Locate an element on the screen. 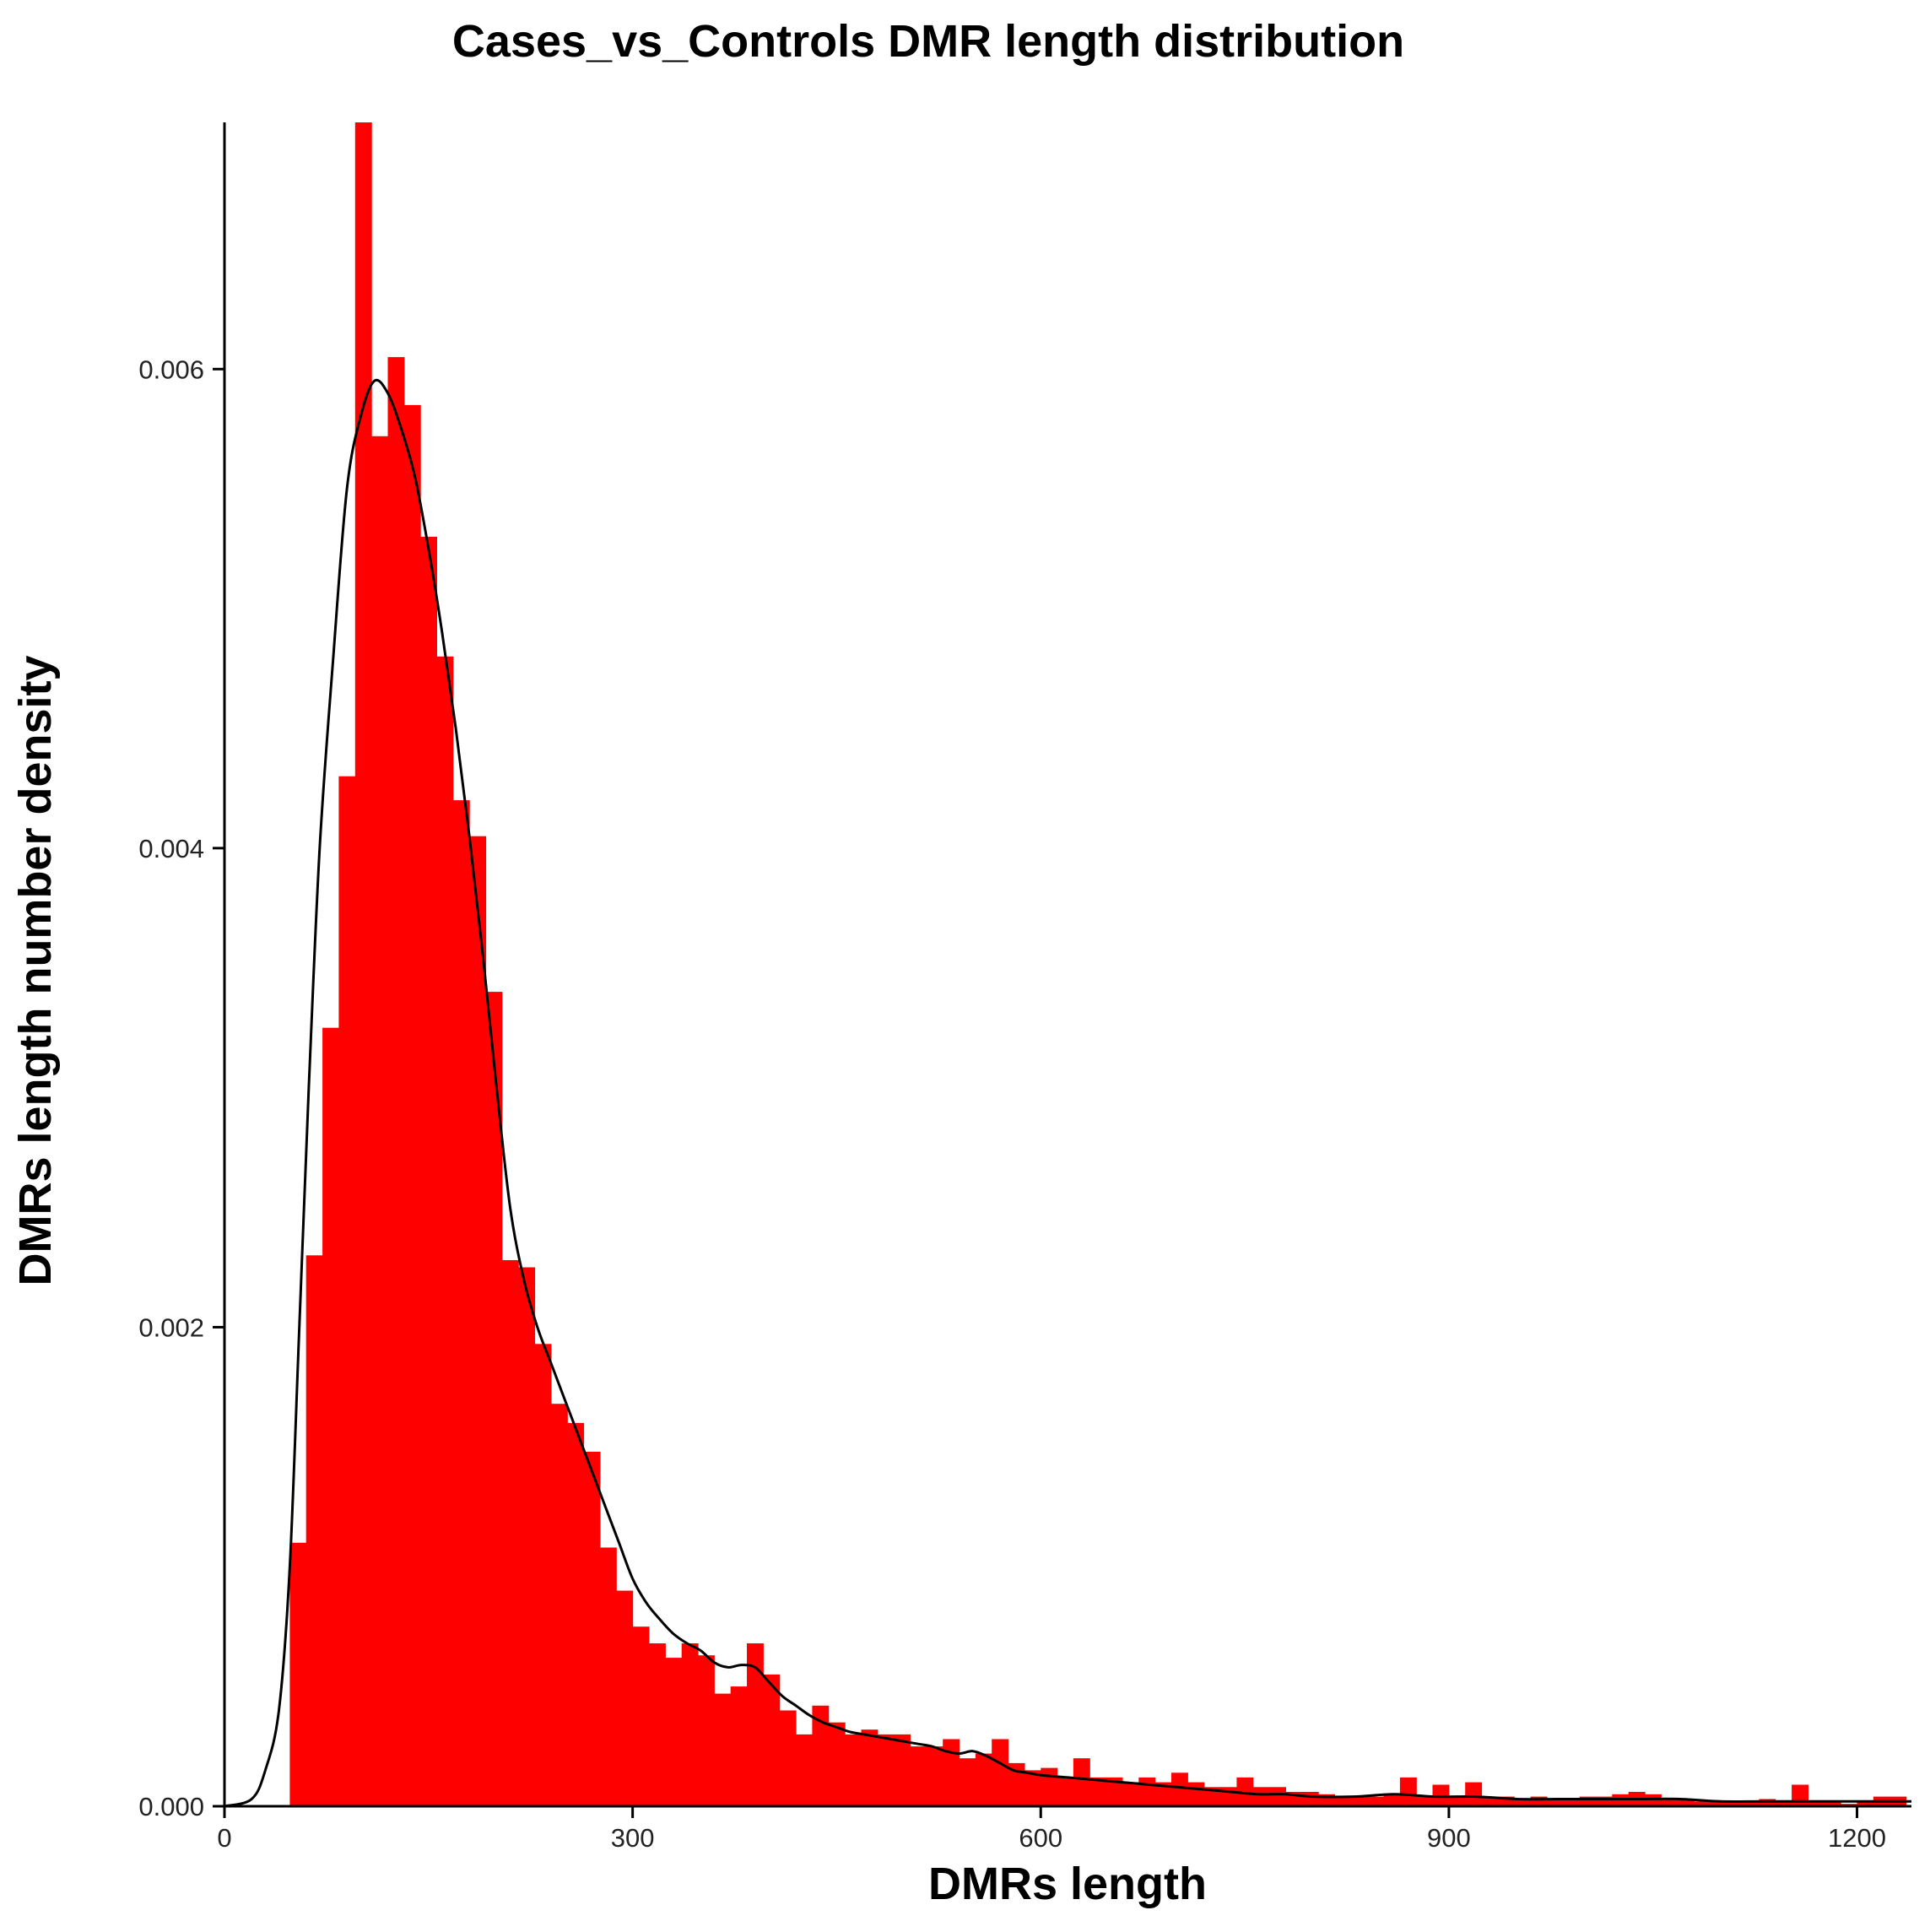  x-axis-label: DMRs length is located at coordinates (1067, 1884).